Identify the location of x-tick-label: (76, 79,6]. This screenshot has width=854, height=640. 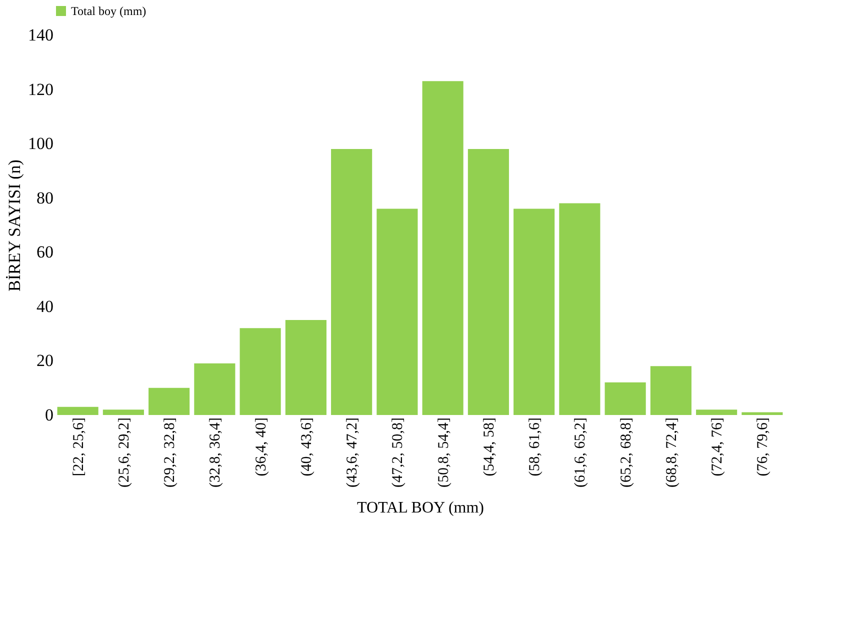
(763, 447).